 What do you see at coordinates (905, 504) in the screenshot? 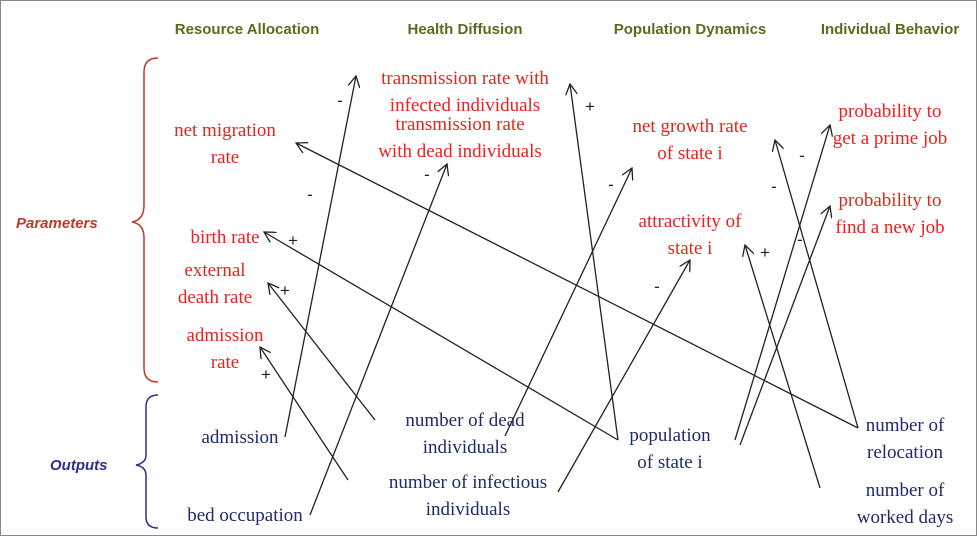
I see `output-node: number of worked days` at bounding box center [905, 504].